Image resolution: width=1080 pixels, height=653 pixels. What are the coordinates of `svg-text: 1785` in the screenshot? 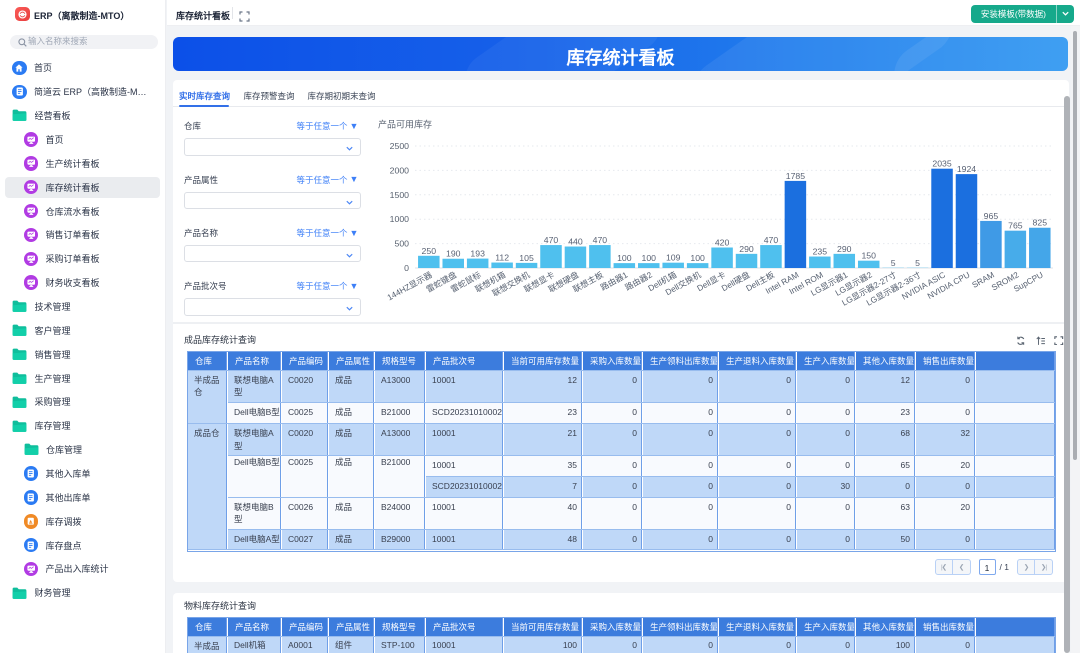 It's located at (795, 176).